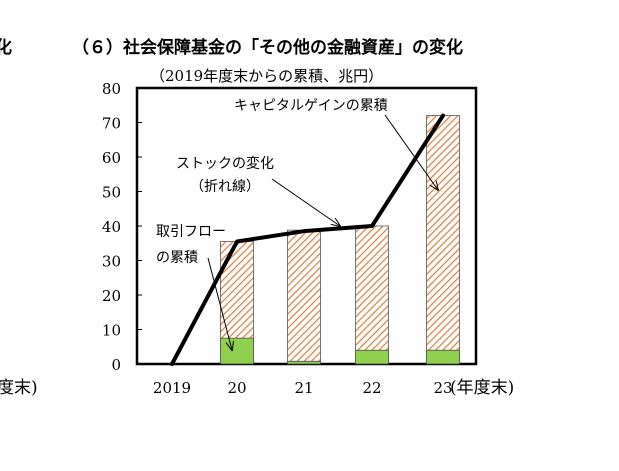 The height and width of the screenshot is (471, 619). Describe the element at coordinates (266, 76) in the screenshot. I see `chart-subtitle: （2019年度末からの累積、兆円）` at that location.